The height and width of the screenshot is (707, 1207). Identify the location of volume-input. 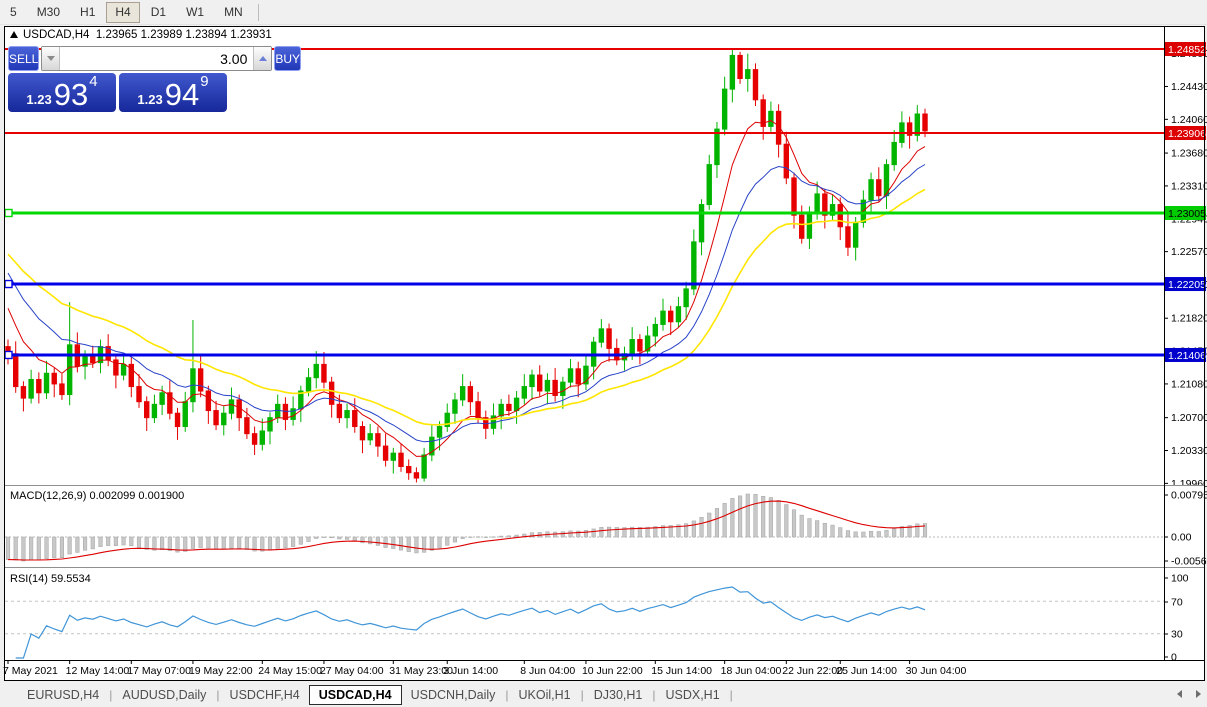
(157, 58).